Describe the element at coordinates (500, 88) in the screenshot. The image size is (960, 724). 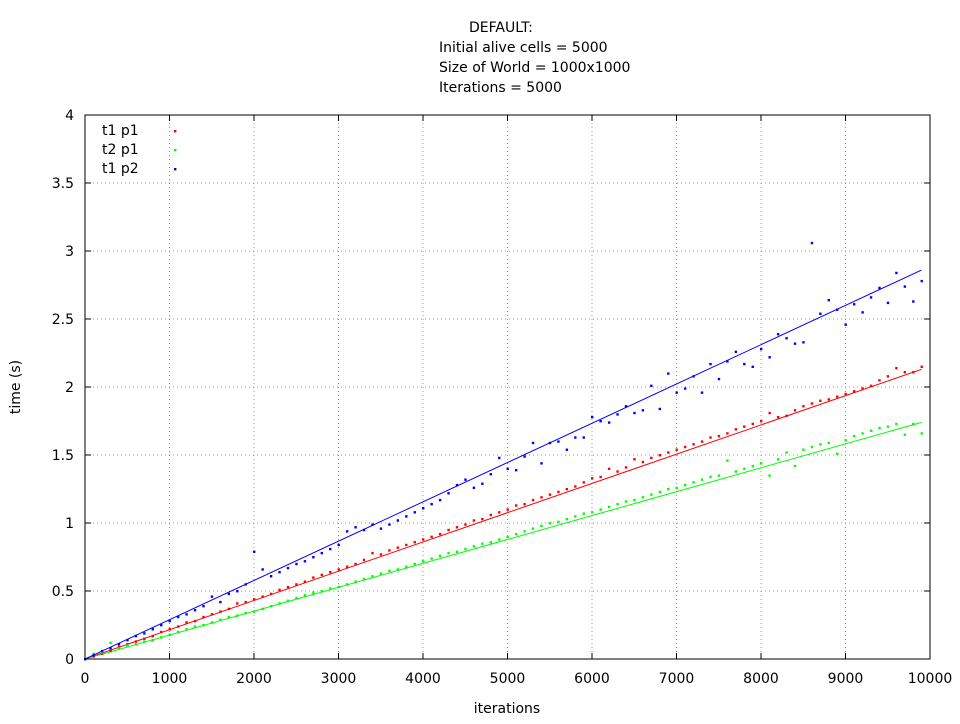
I see `title-line: Iterations = 5000` at that location.